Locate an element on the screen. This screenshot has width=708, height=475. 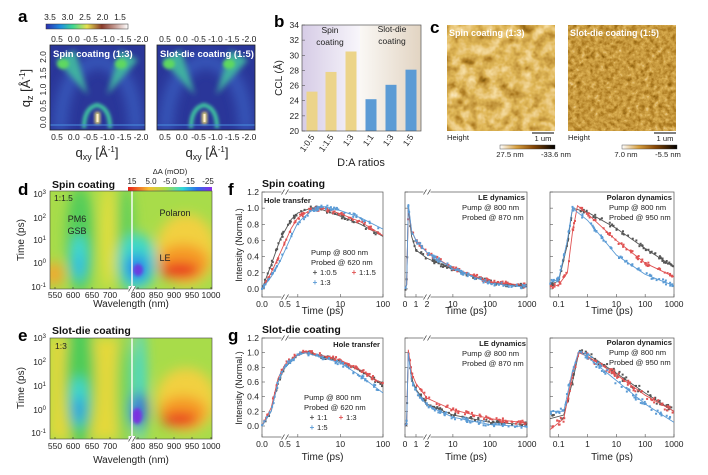
legend-marker: + is located at coordinates (341, 417).